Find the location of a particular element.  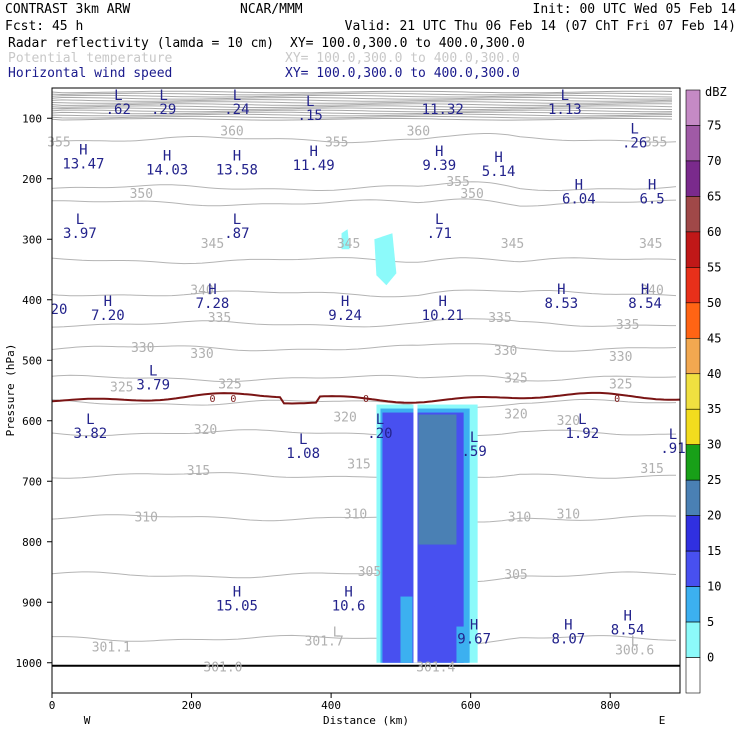

wind-label: L1.08 is located at coordinates (303, 447).